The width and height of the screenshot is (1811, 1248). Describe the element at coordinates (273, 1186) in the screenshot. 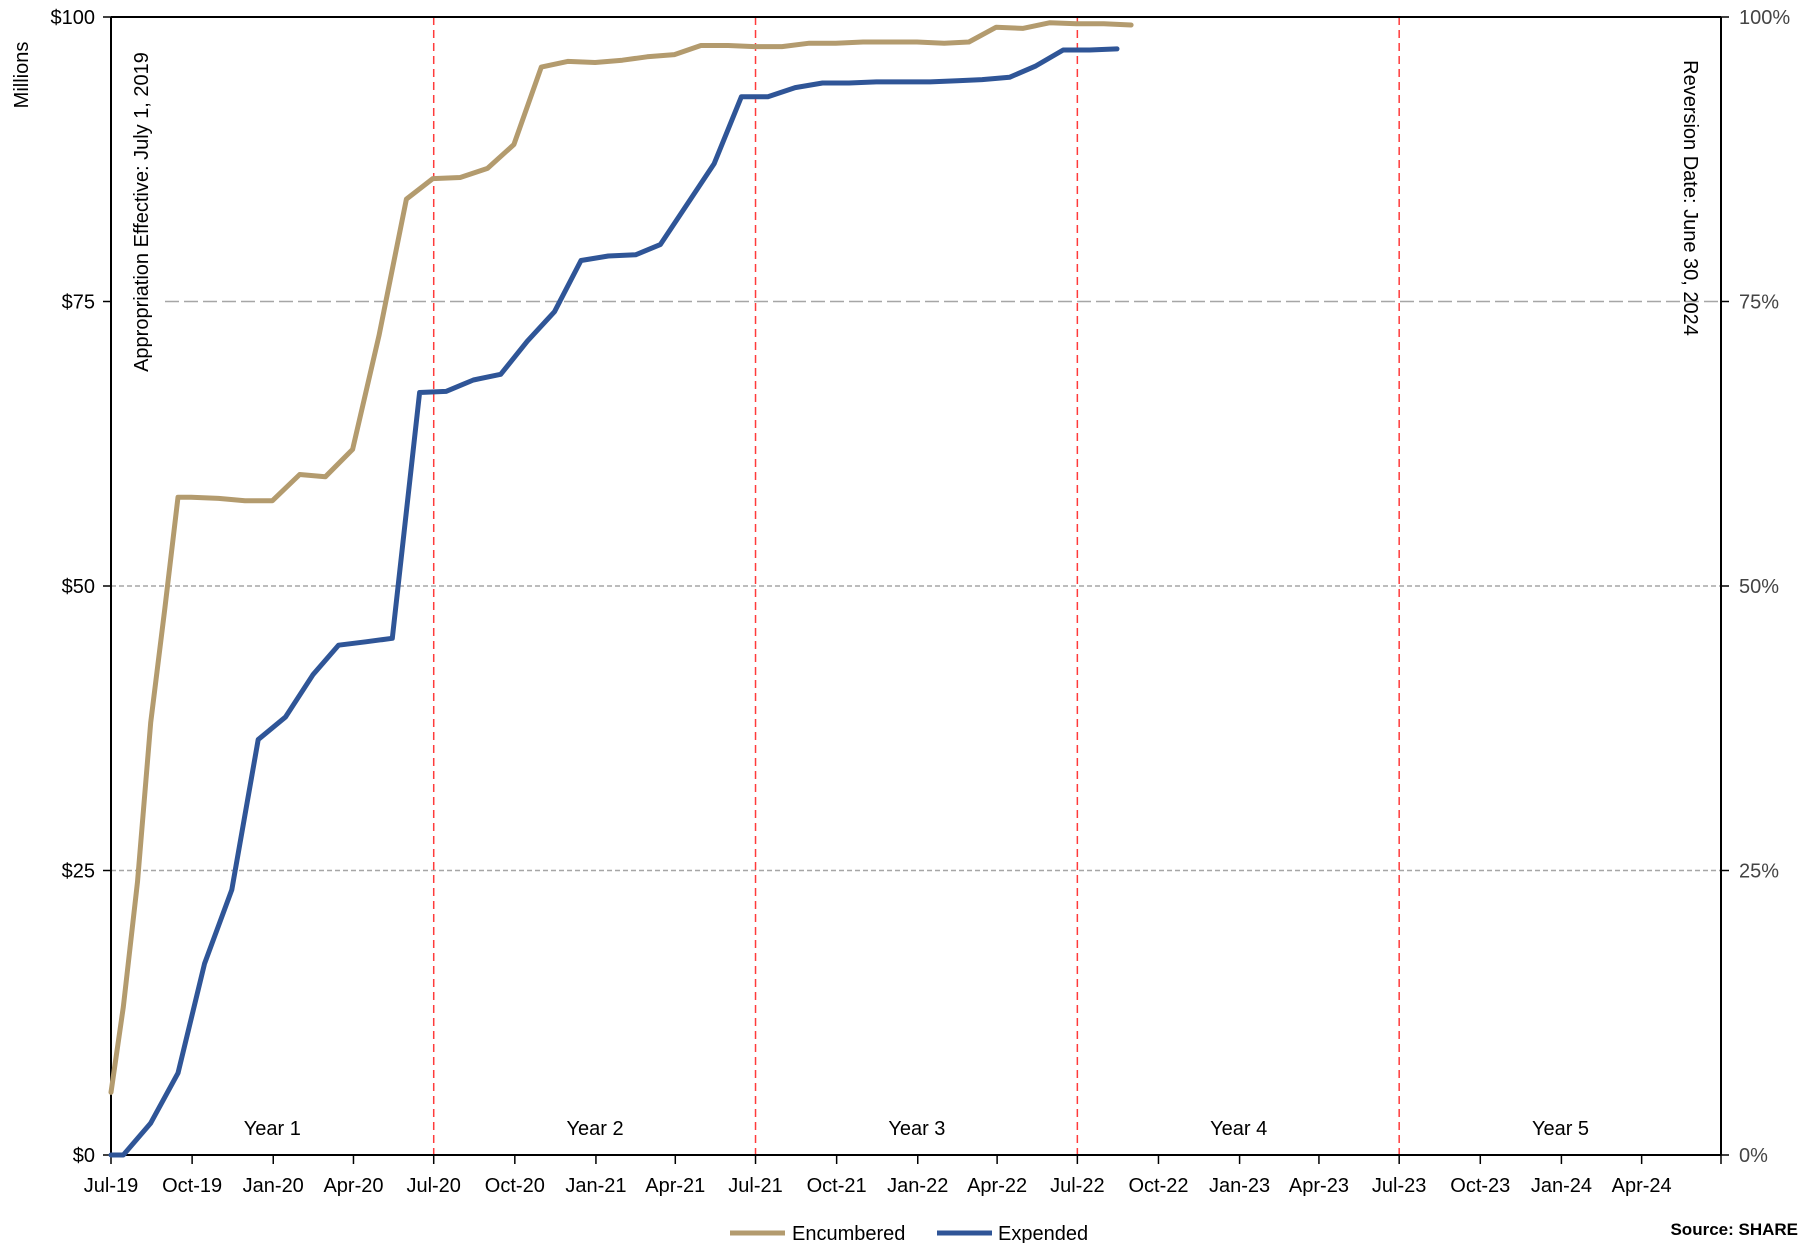

I see `x-tick-label: Jan-20` at that location.